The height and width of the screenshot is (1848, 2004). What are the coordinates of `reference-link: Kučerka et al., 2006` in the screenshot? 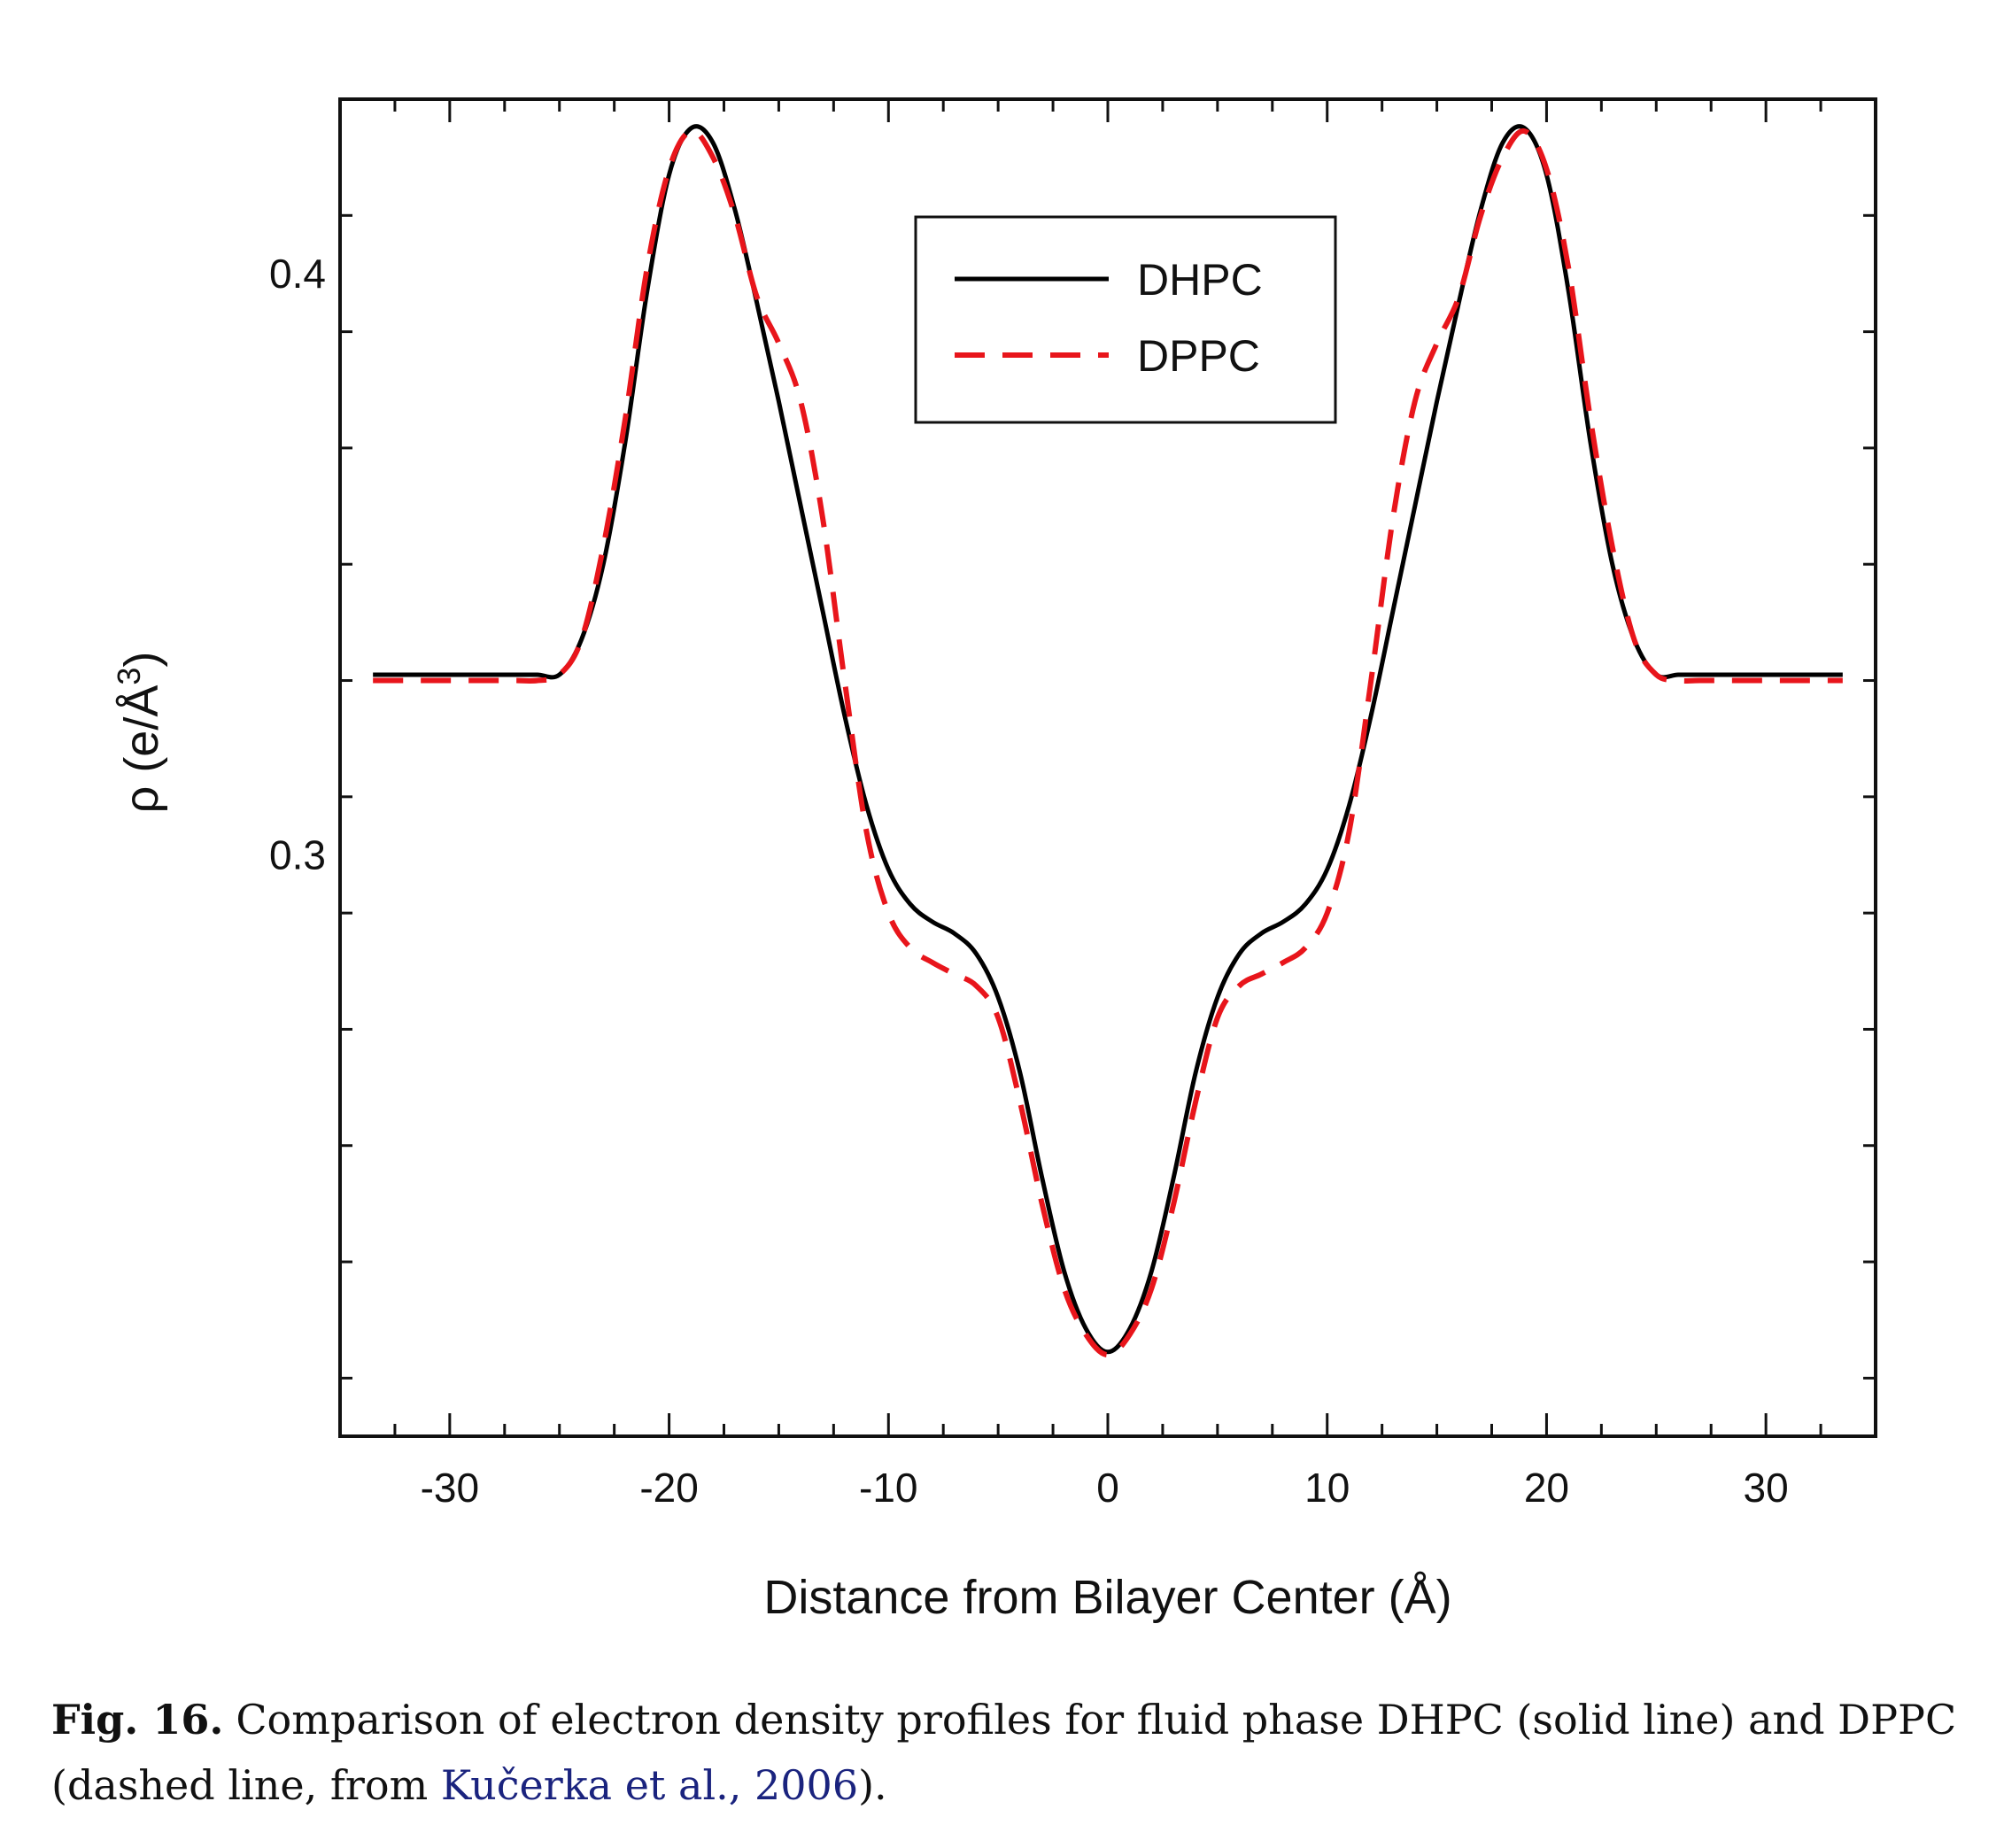 It's located at (649, 1785).